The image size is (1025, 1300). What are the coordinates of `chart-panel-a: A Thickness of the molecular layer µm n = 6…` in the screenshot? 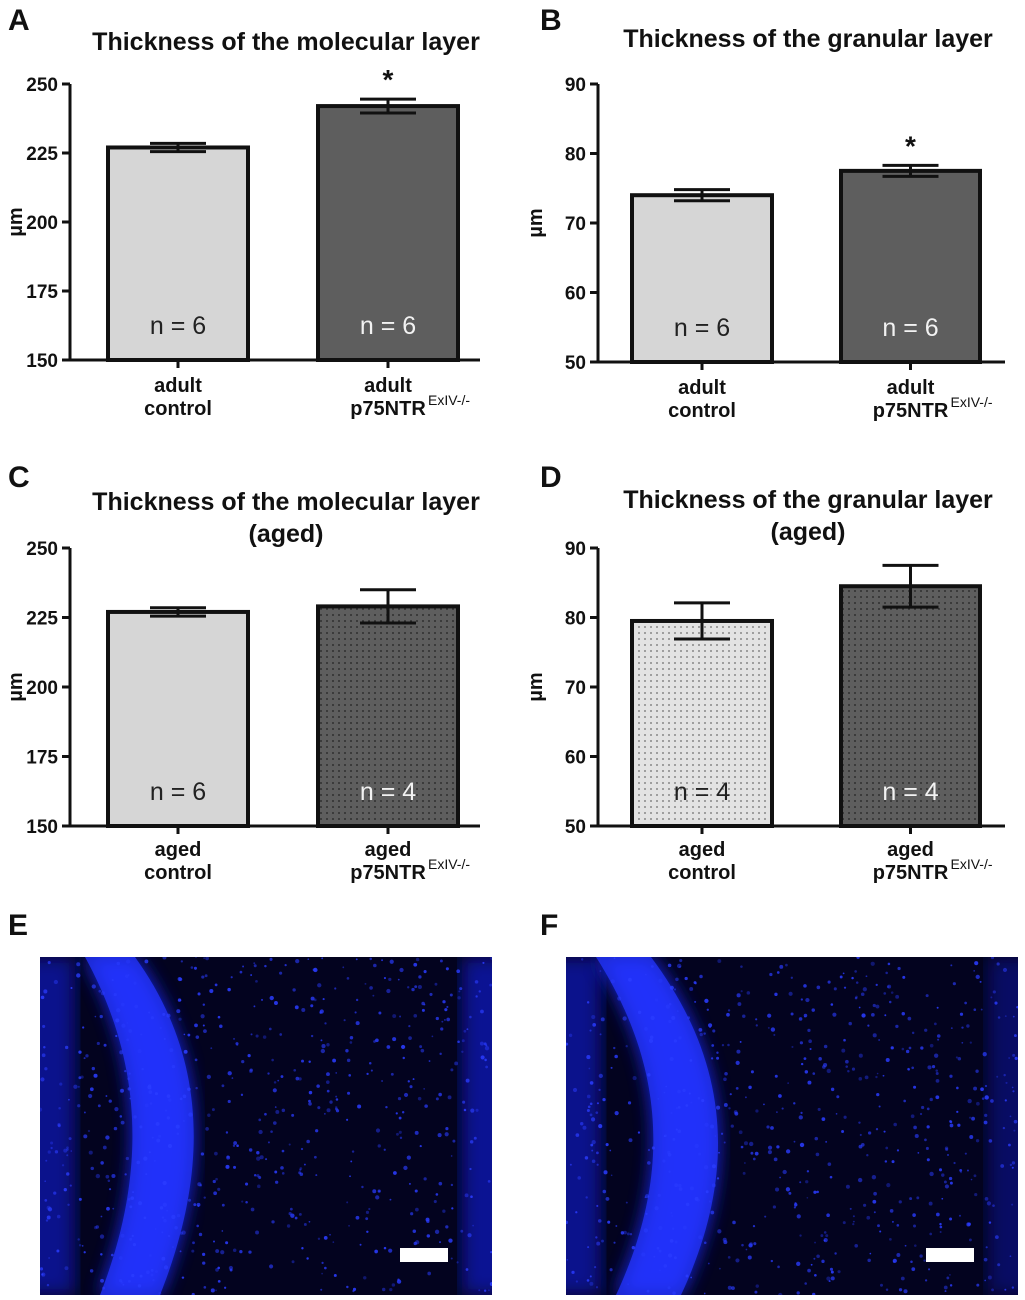 It's located at (242, 212).